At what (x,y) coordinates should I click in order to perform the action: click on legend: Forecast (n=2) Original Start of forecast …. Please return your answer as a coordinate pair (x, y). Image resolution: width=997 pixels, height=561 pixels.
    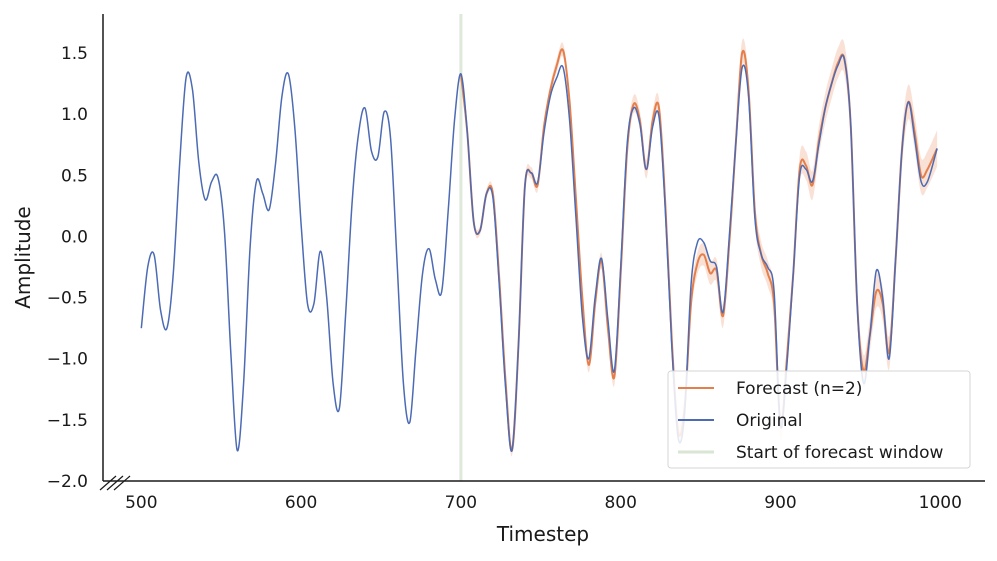
    Looking at the image, I should click on (819, 419).